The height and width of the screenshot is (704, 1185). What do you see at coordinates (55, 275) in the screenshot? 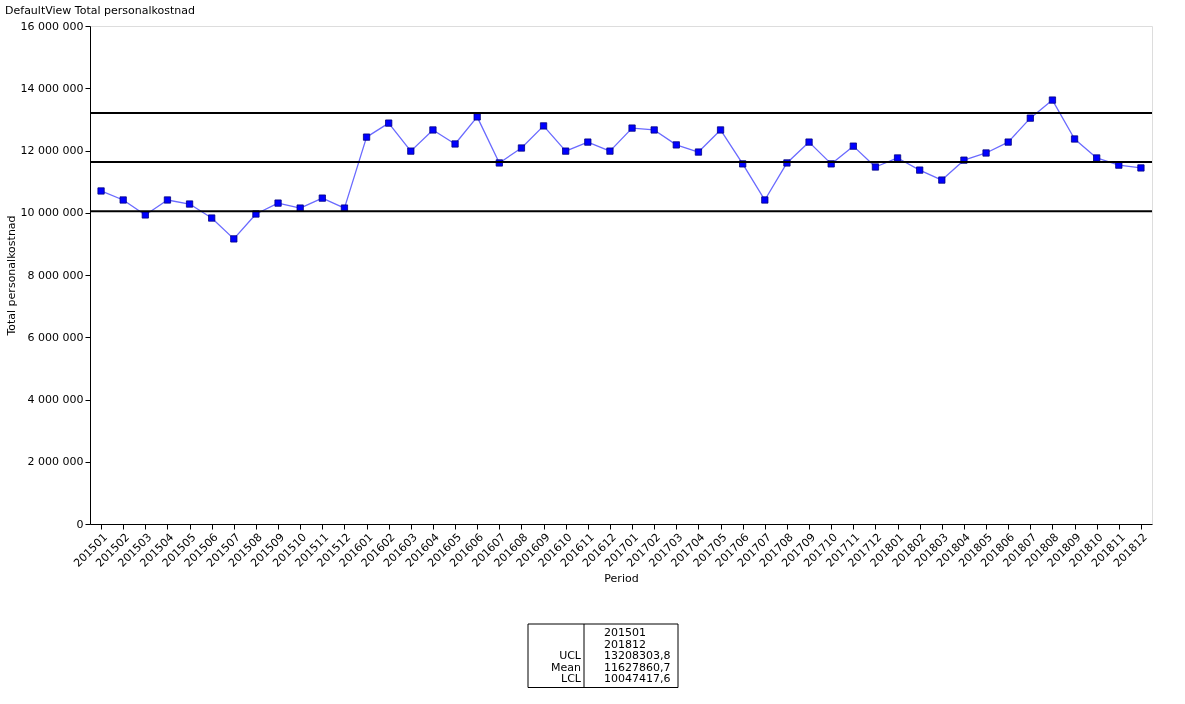
I see `y-tick-label: 8 000 000` at bounding box center [55, 275].